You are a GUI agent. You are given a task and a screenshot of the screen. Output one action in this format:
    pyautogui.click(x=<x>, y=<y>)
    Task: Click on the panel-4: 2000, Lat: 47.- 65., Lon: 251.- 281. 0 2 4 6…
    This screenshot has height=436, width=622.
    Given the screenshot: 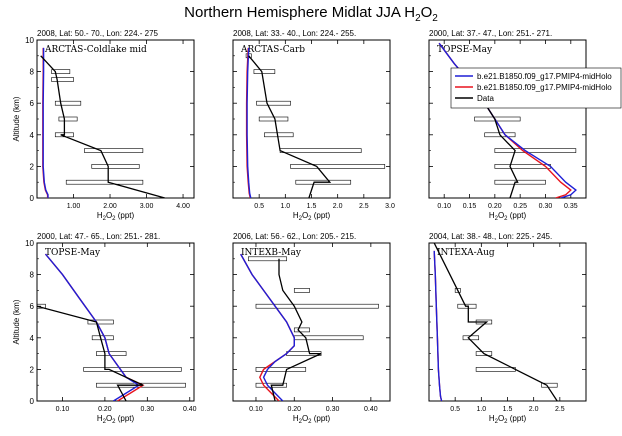 What is the action you would take?
    pyautogui.click(x=104, y=328)
    